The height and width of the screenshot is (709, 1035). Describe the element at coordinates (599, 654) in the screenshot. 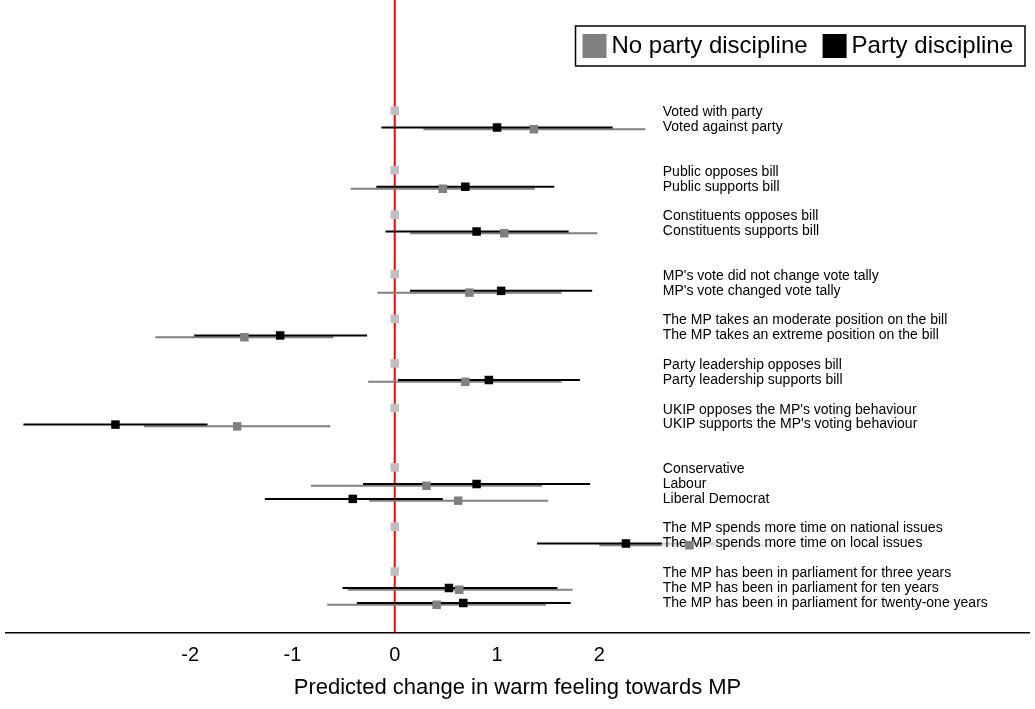

I see `x-tick-label: 2` at that location.